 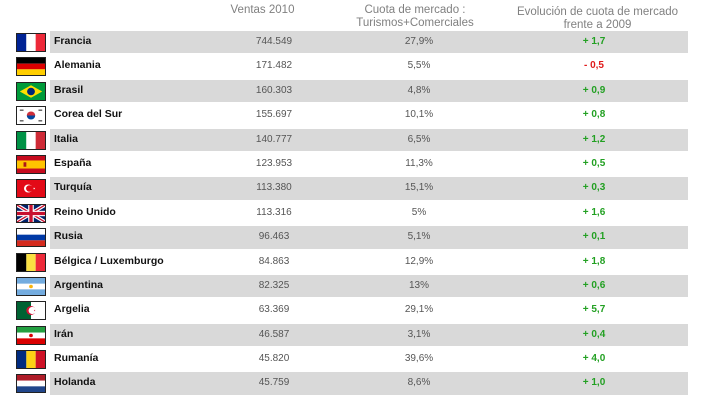 What do you see at coordinates (73, 187) in the screenshot?
I see `country-name: Turquía` at bounding box center [73, 187].